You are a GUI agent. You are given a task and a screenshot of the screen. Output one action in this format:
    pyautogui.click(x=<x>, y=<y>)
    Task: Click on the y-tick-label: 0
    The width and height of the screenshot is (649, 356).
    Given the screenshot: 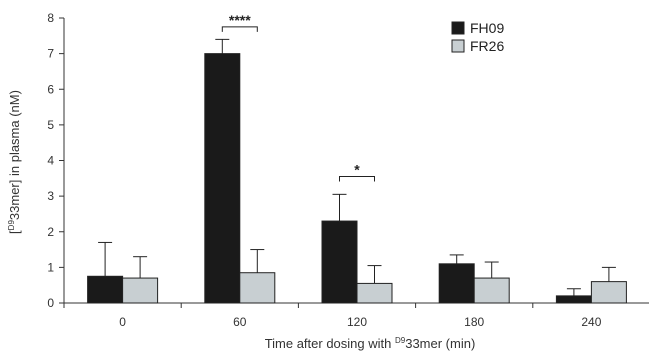 What is the action you would take?
    pyautogui.click(x=50, y=303)
    